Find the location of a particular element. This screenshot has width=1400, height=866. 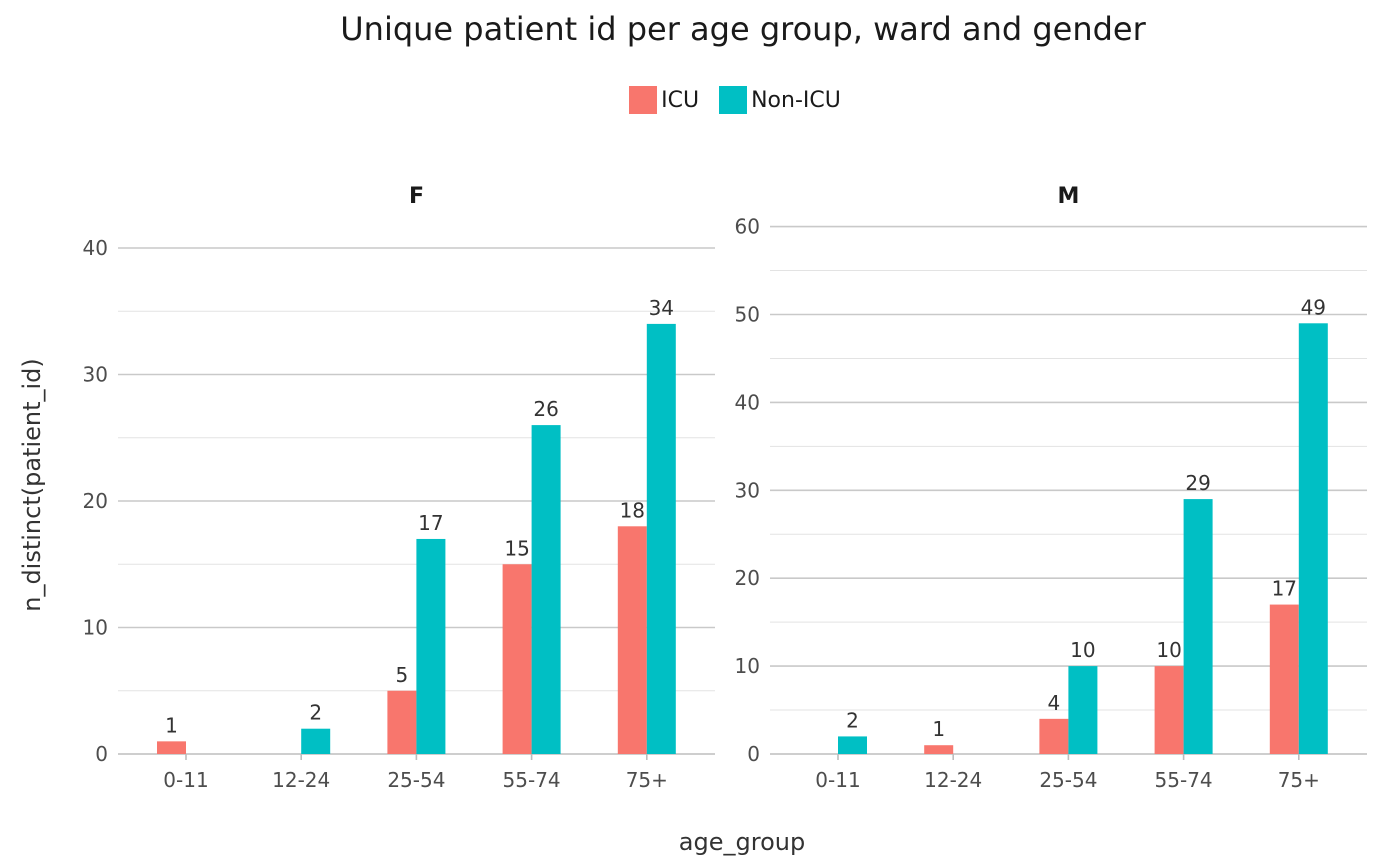

data-label-m-icu: 17 is located at coordinates (1284, 589).